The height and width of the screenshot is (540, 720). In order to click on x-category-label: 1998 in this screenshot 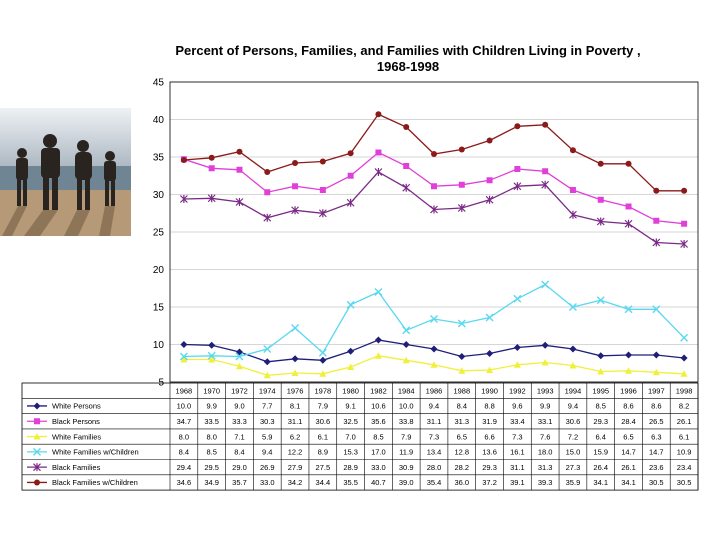, I will do `click(684, 390)`.